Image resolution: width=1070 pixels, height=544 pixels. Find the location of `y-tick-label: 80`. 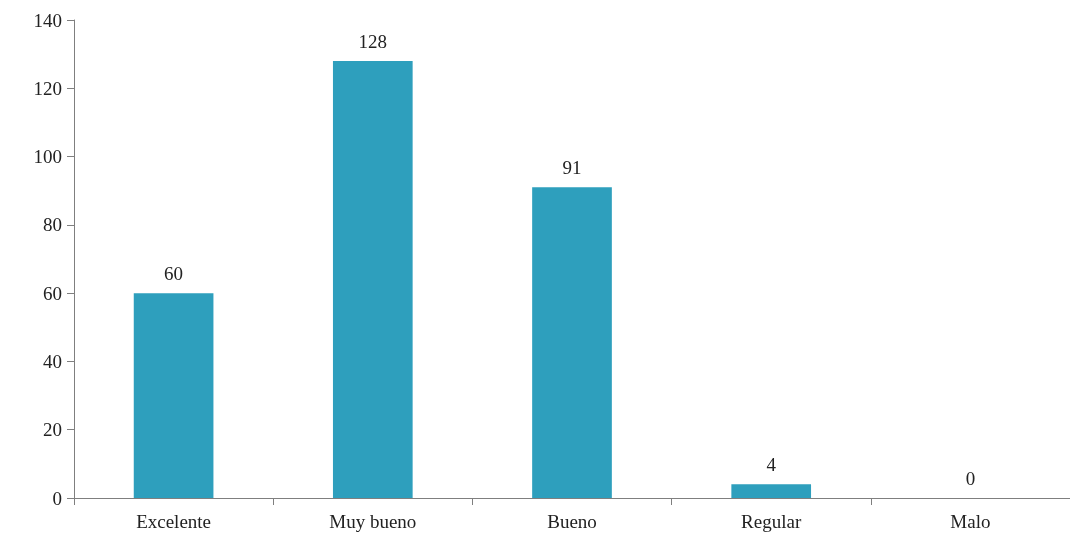

y-tick-label: 80 is located at coordinates (52, 225).